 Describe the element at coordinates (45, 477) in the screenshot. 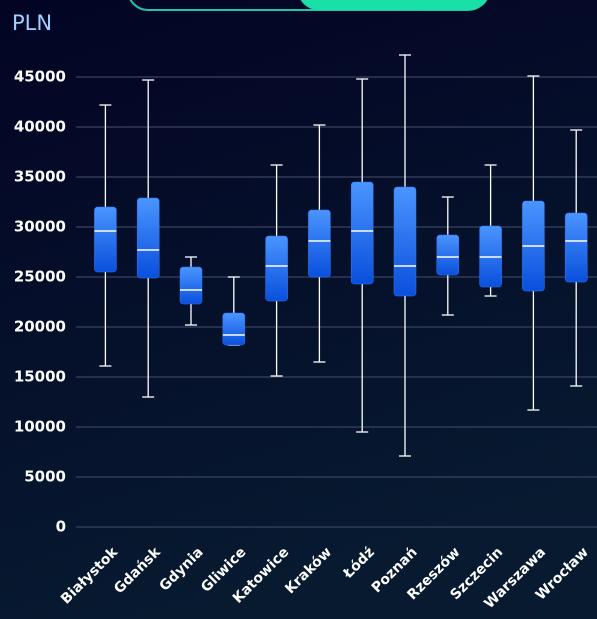

I see `y-tick-label: 5000` at that location.